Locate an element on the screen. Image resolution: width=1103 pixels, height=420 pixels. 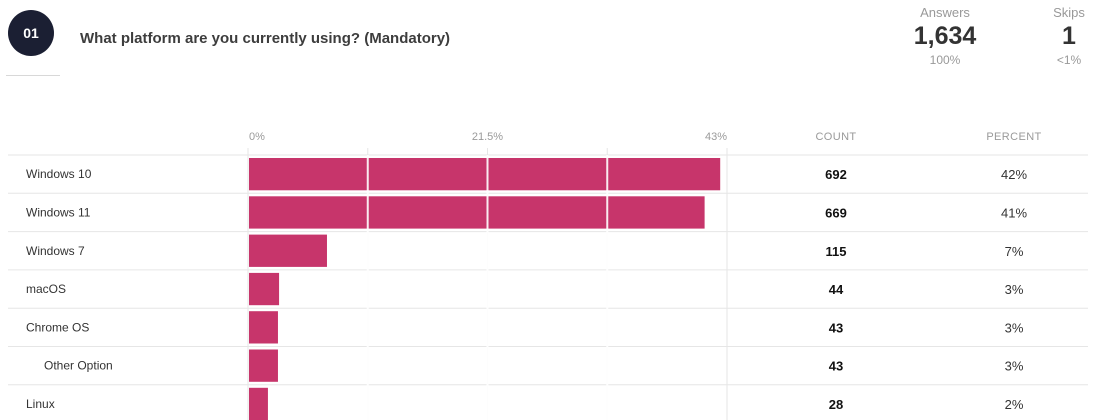
count-value: 692 is located at coordinates (836, 174).